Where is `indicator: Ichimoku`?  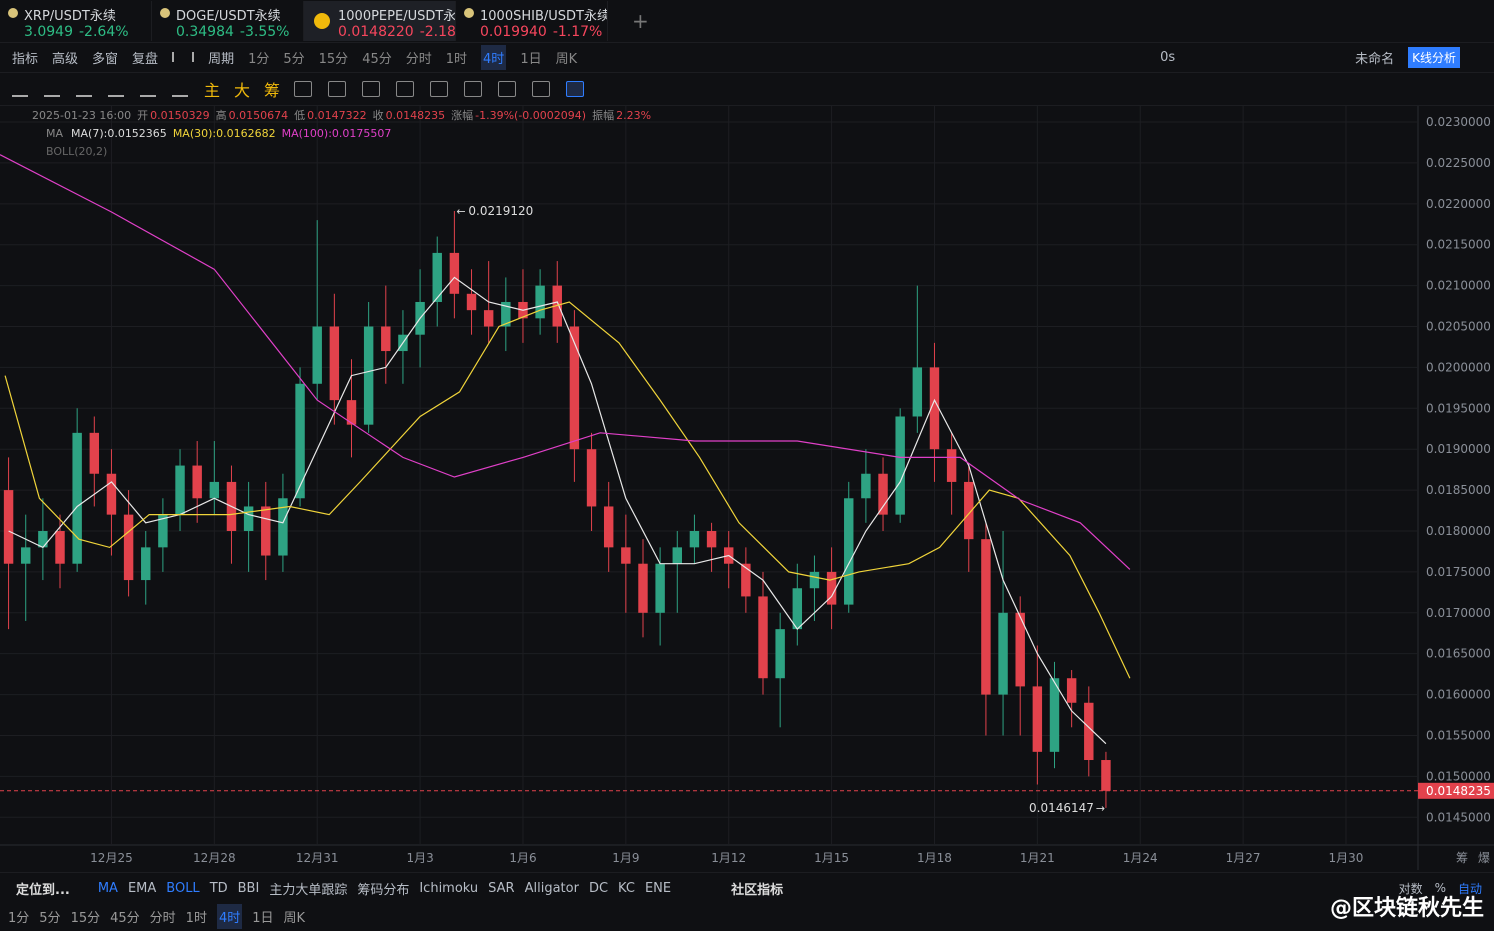
indicator: Ichimoku is located at coordinates (449, 888).